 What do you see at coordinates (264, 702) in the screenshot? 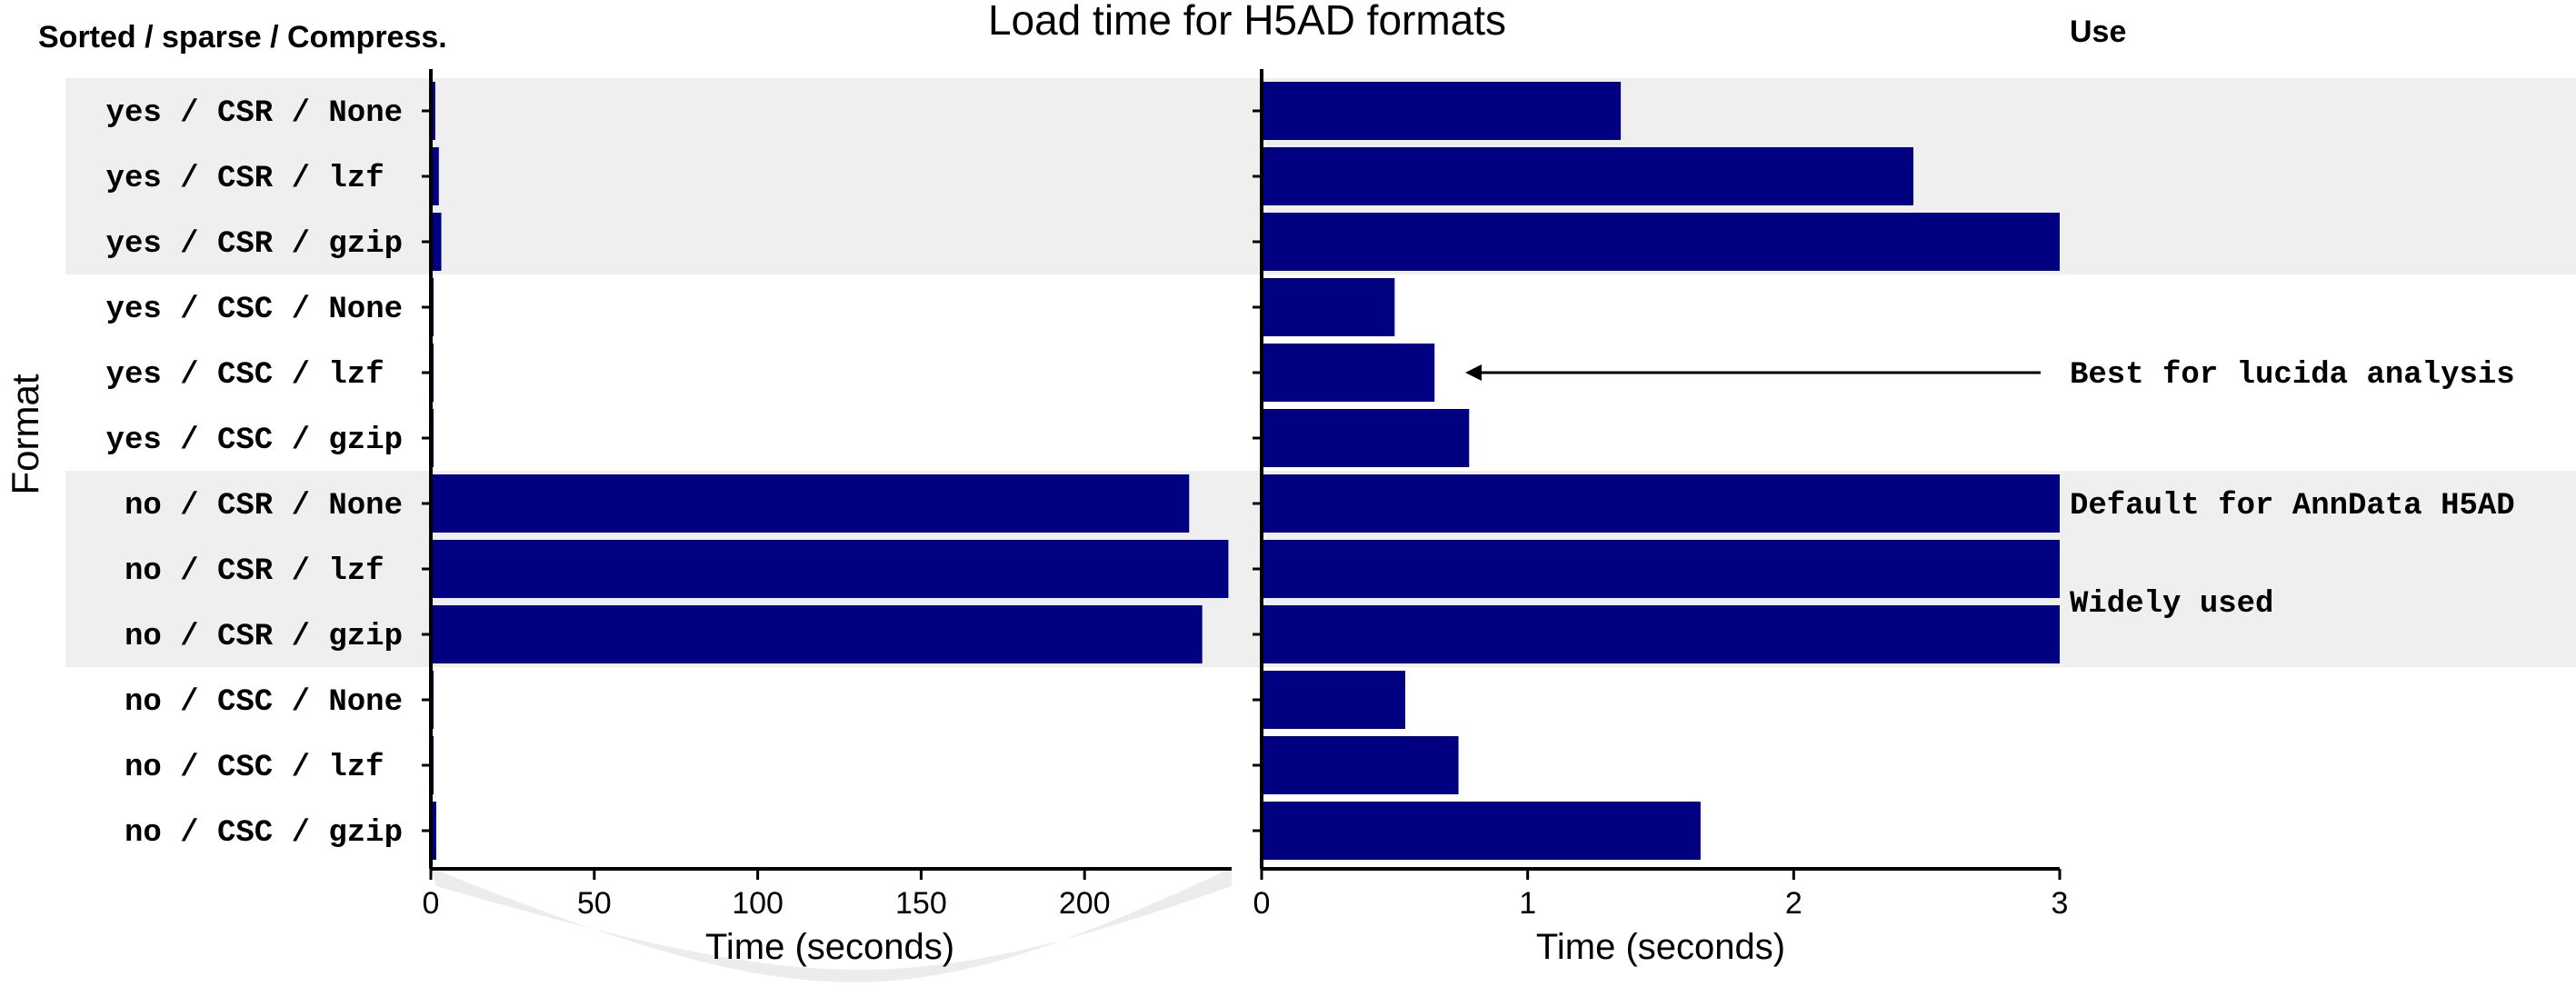
I see `category-label: no / CSC / None` at bounding box center [264, 702].